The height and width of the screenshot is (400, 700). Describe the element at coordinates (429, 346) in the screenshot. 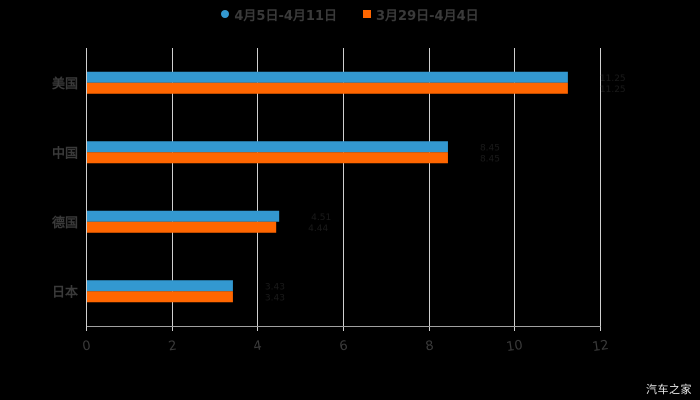

I see `x-tick-label: 8` at that location.